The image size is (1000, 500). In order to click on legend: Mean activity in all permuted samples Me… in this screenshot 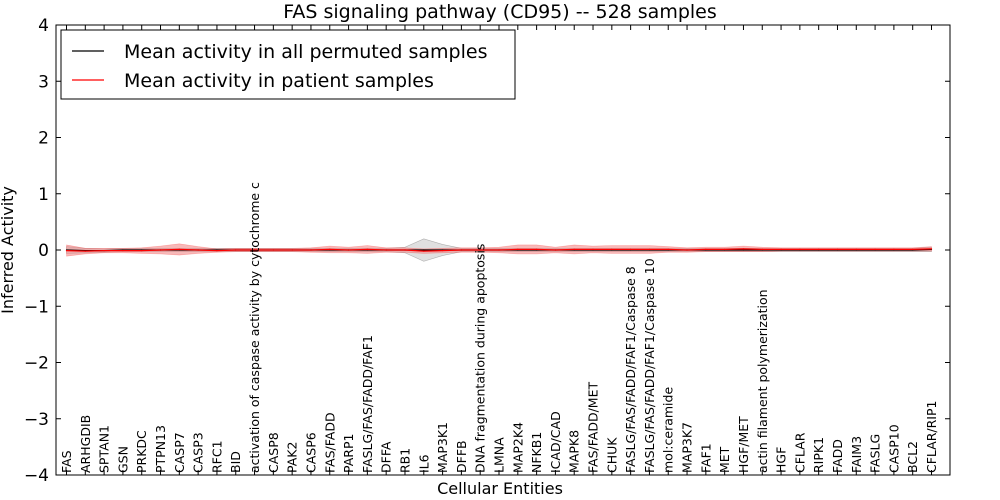, I will do `click(288, 64)`.